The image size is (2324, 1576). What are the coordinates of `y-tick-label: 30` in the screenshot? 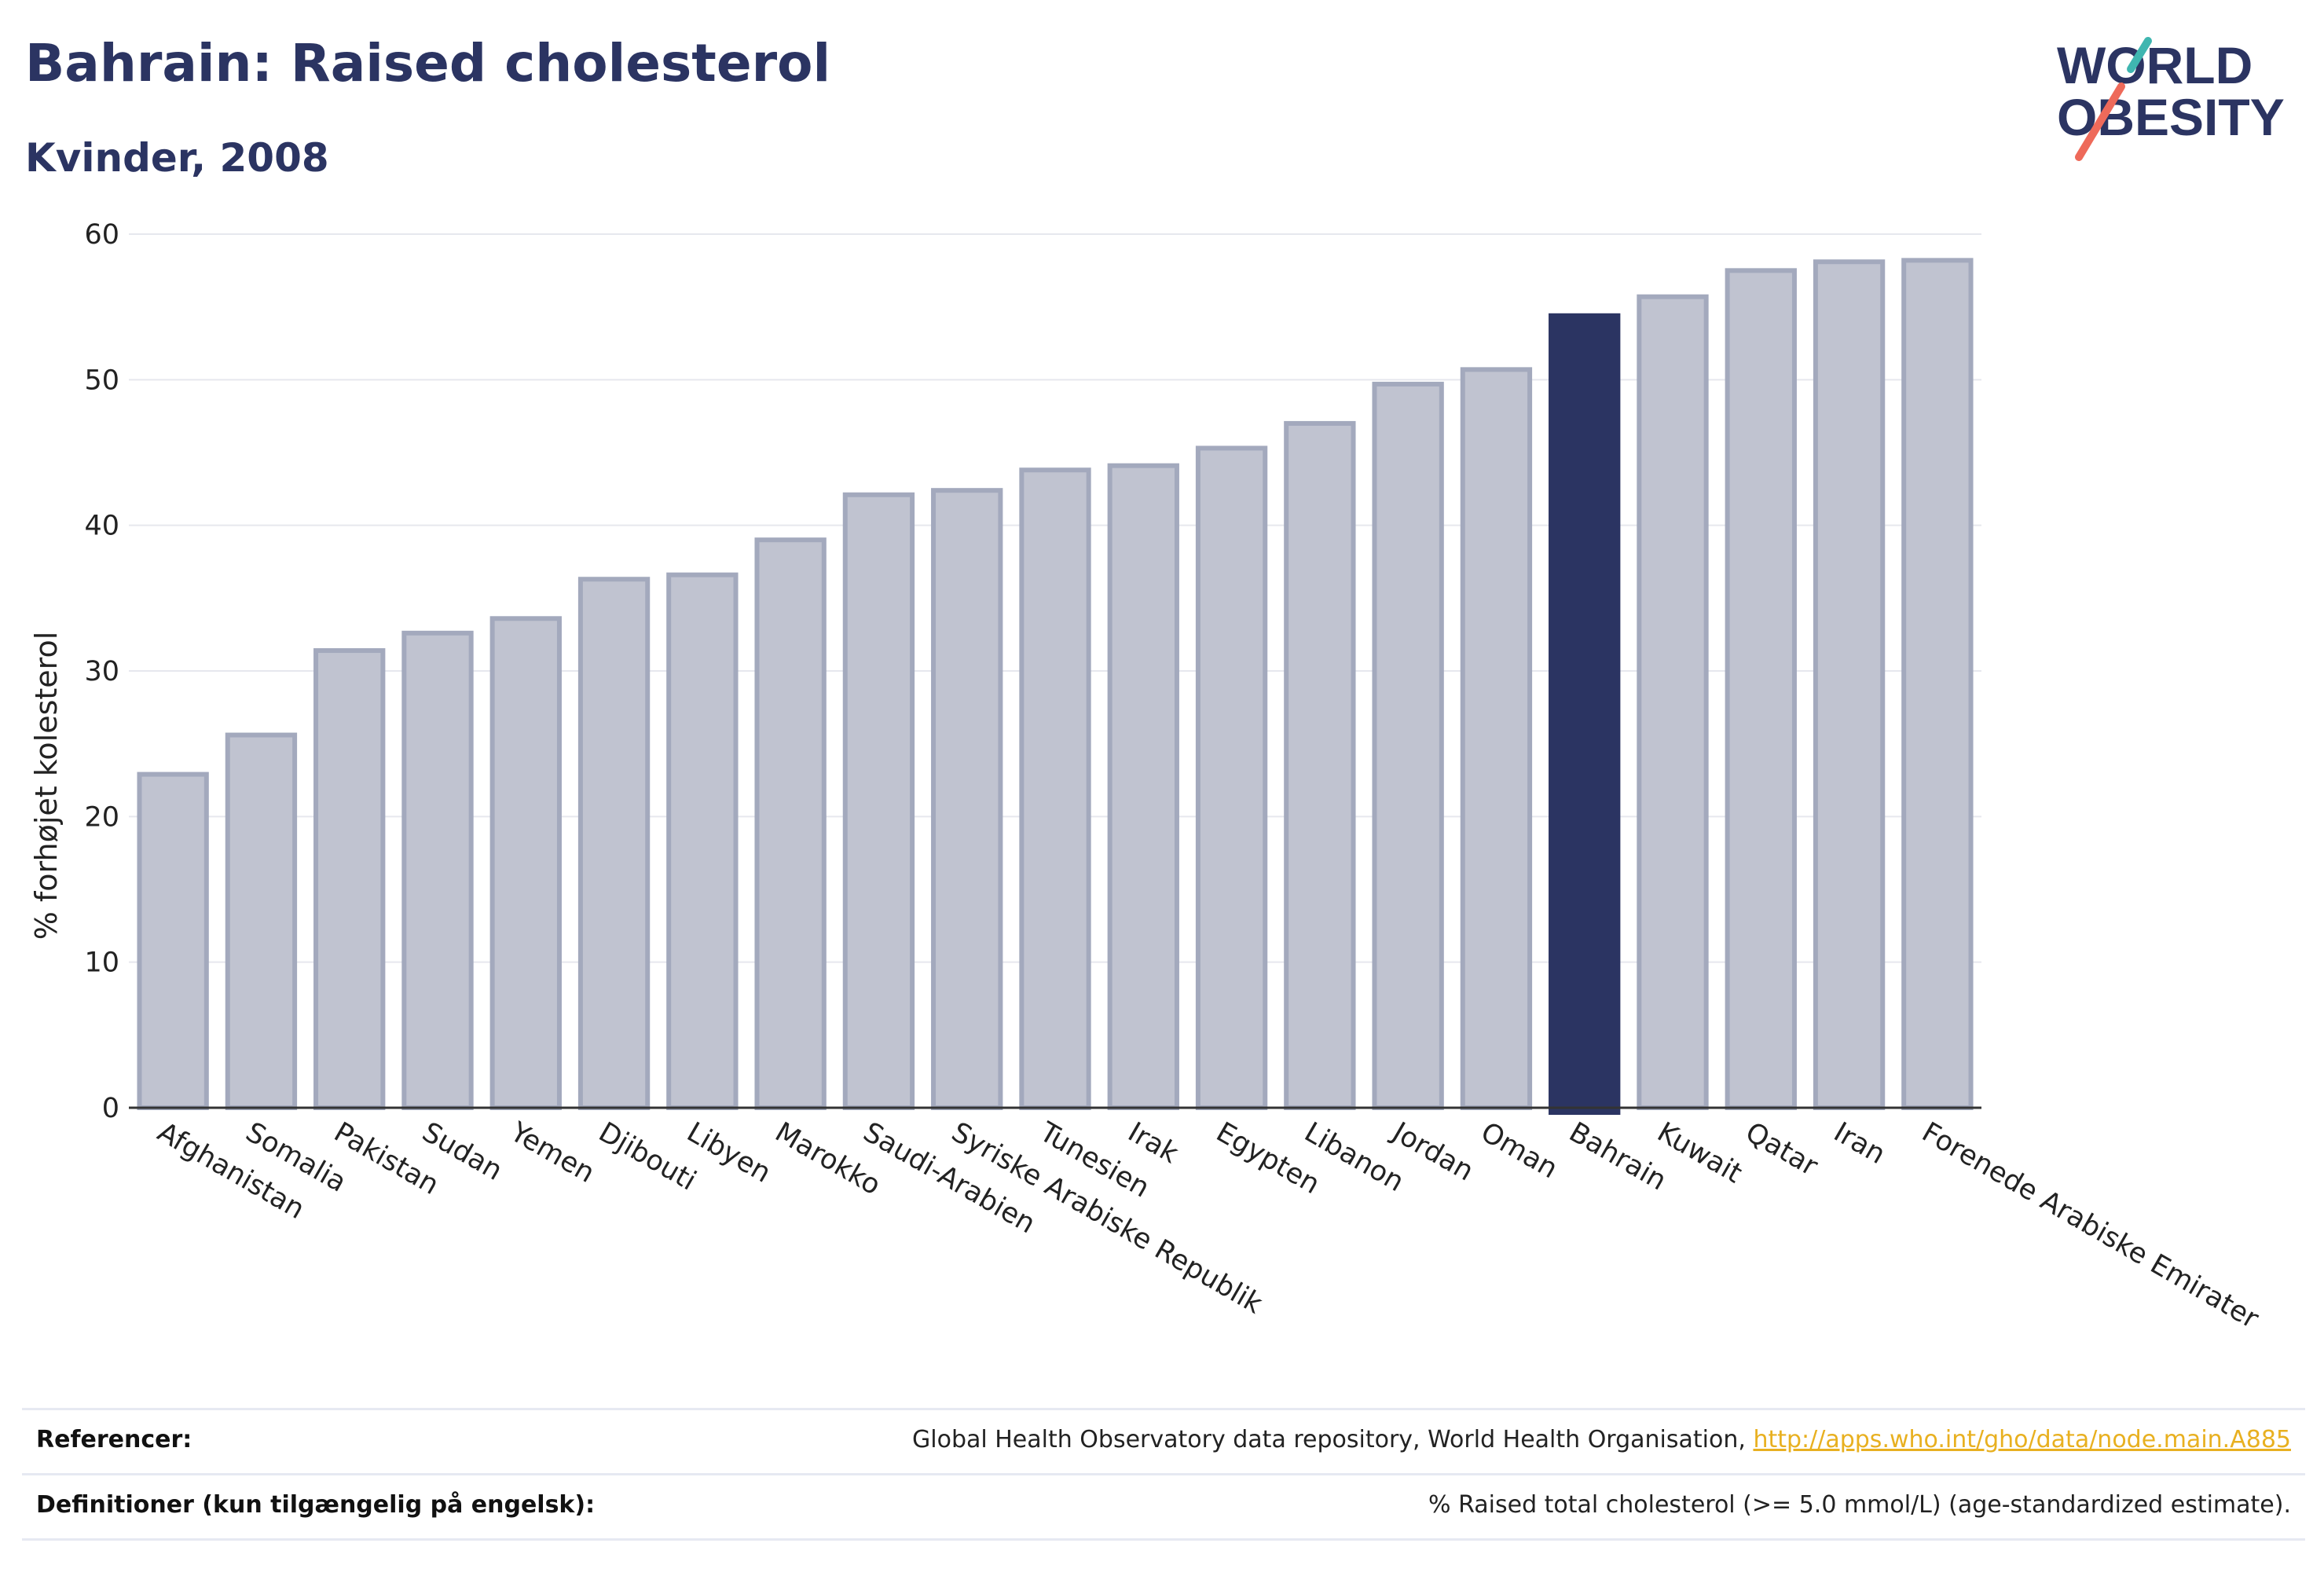 It's located at (101, 671).